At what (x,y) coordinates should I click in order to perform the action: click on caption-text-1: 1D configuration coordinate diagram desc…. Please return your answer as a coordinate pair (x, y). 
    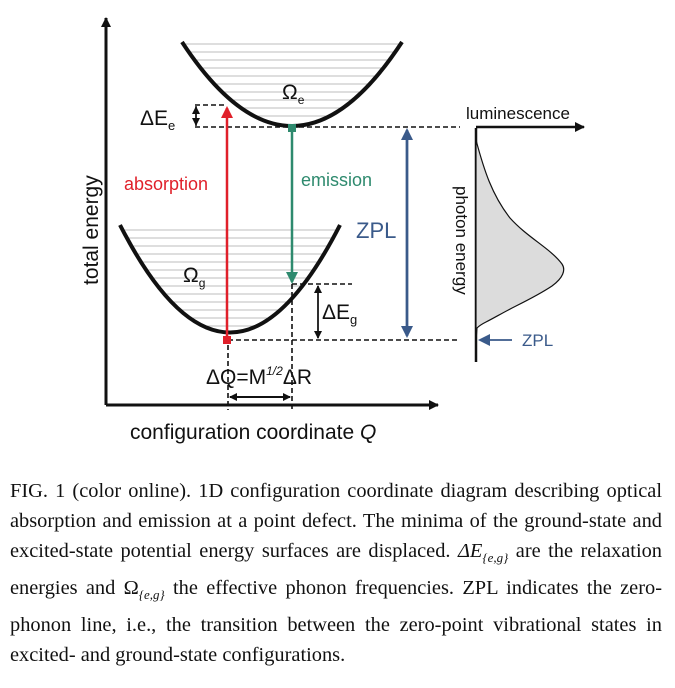
    Looking at the image, I should click on (336, 521).